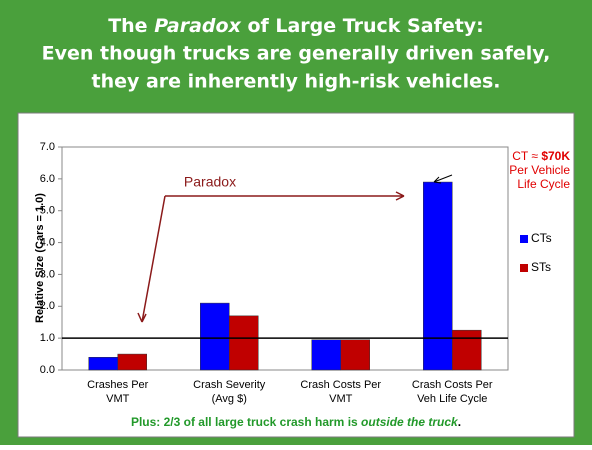 Image resolution: width=592 pixels, height=450 pixels. Describe the element at coordinates (131, 26) in the screenshot. I see `title-part: The` at that location.